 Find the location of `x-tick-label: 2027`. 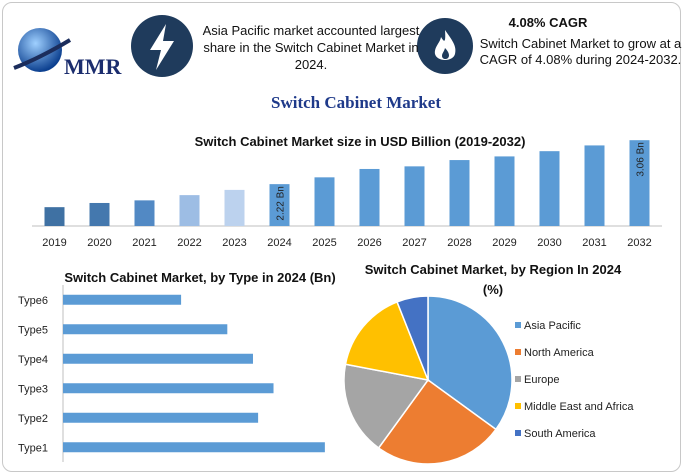

x-tick-label: 2027 is located at coordinates (414, 243).